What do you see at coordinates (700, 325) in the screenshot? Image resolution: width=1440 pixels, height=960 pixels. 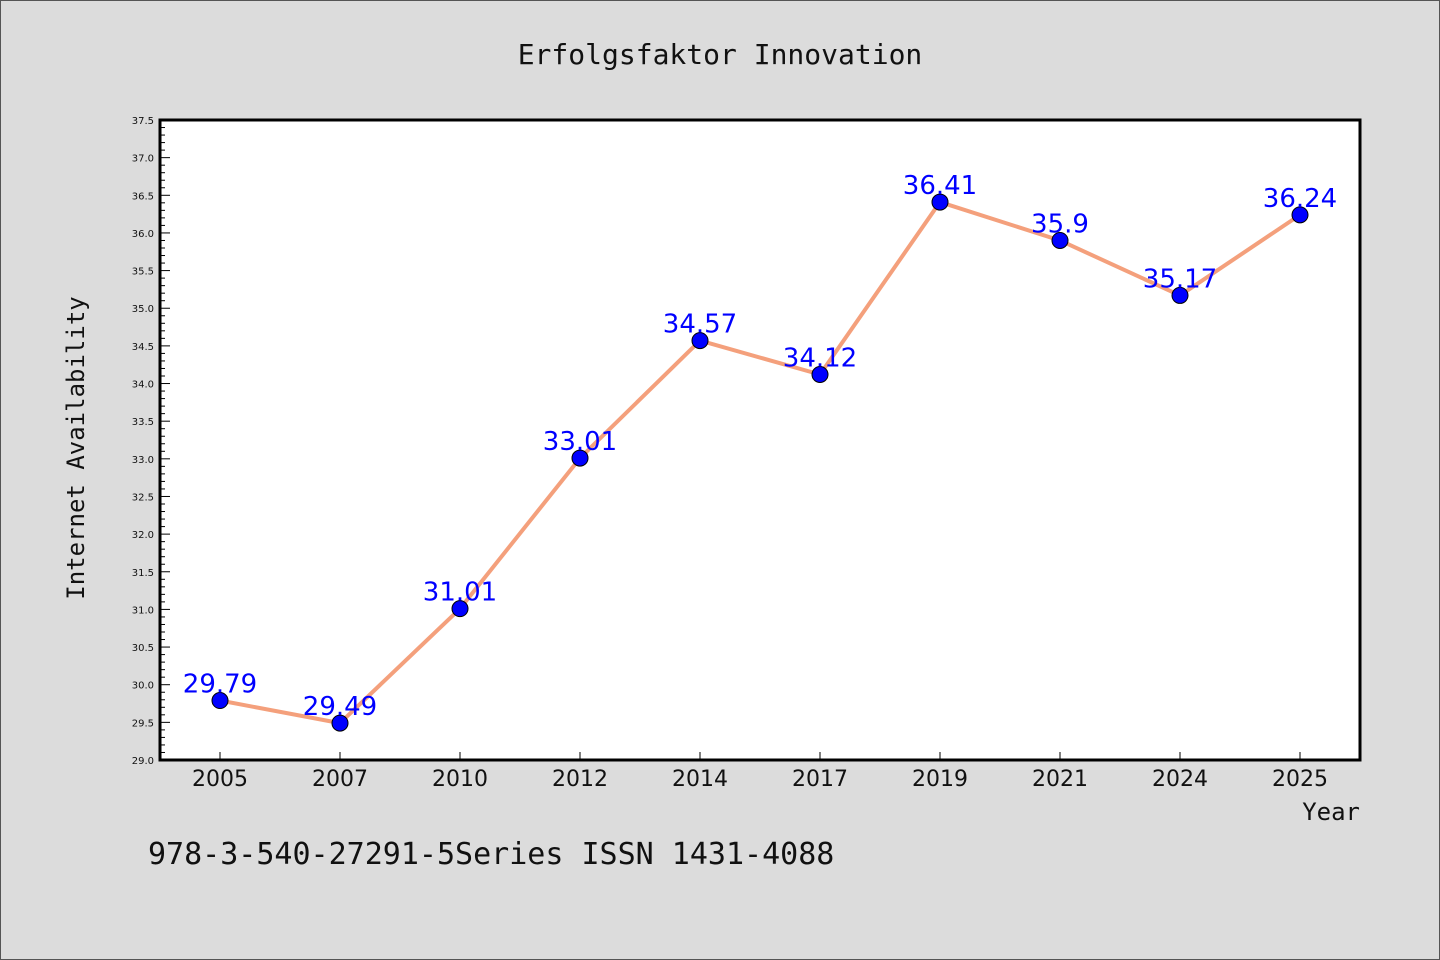 I see `data-label: 34.57` at bounding box center [700, 325].